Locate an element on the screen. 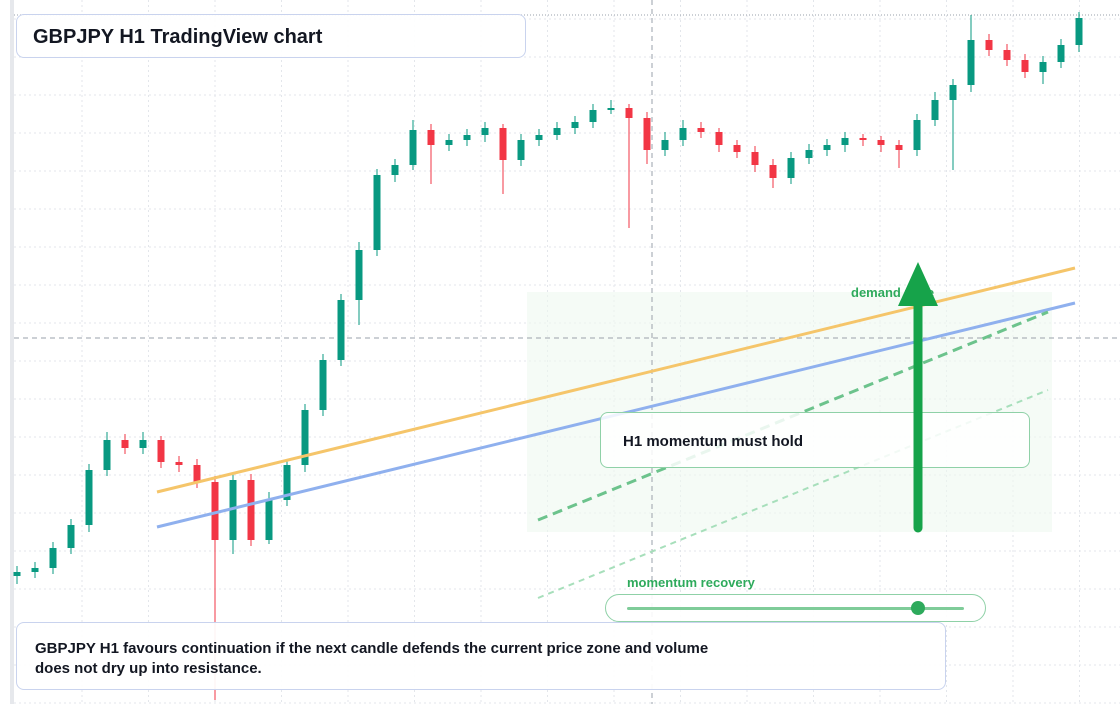  title-box: GBPJPY H1 TradingView chart is located at coordinates (271, 36).